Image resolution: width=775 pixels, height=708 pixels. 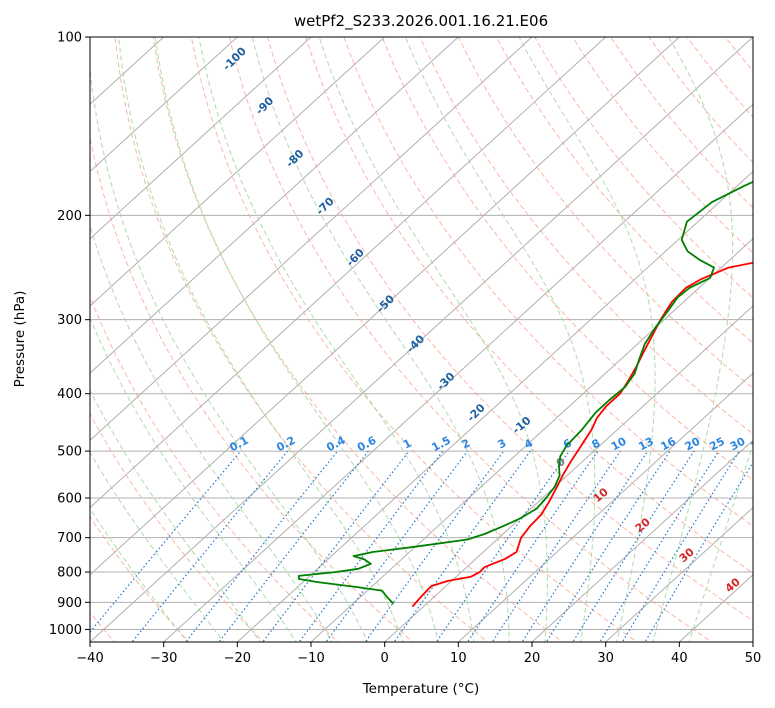 What do you see at coordinates (163, 658) in the screenshot?
I see `x-tick-label: −30` at bounding box center [163, 658].